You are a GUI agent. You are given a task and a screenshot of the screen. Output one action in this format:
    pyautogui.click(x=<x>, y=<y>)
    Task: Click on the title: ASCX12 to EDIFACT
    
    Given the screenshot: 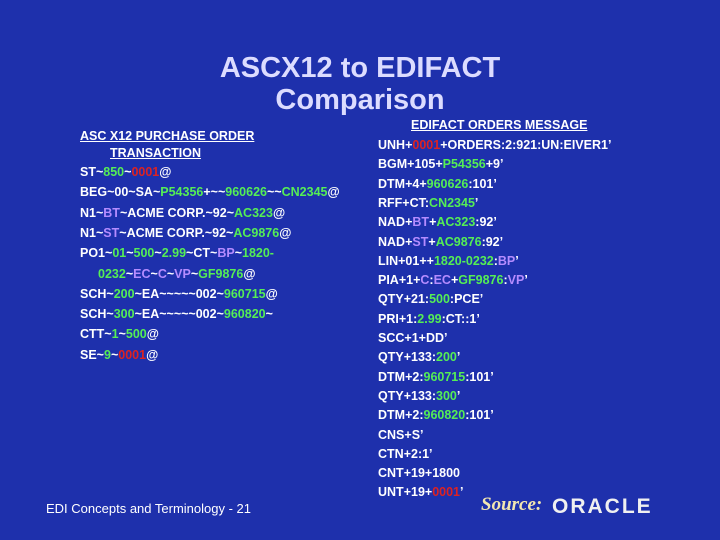 What is the action you would take?
    pyautogui.click(x=360, y=68)
    